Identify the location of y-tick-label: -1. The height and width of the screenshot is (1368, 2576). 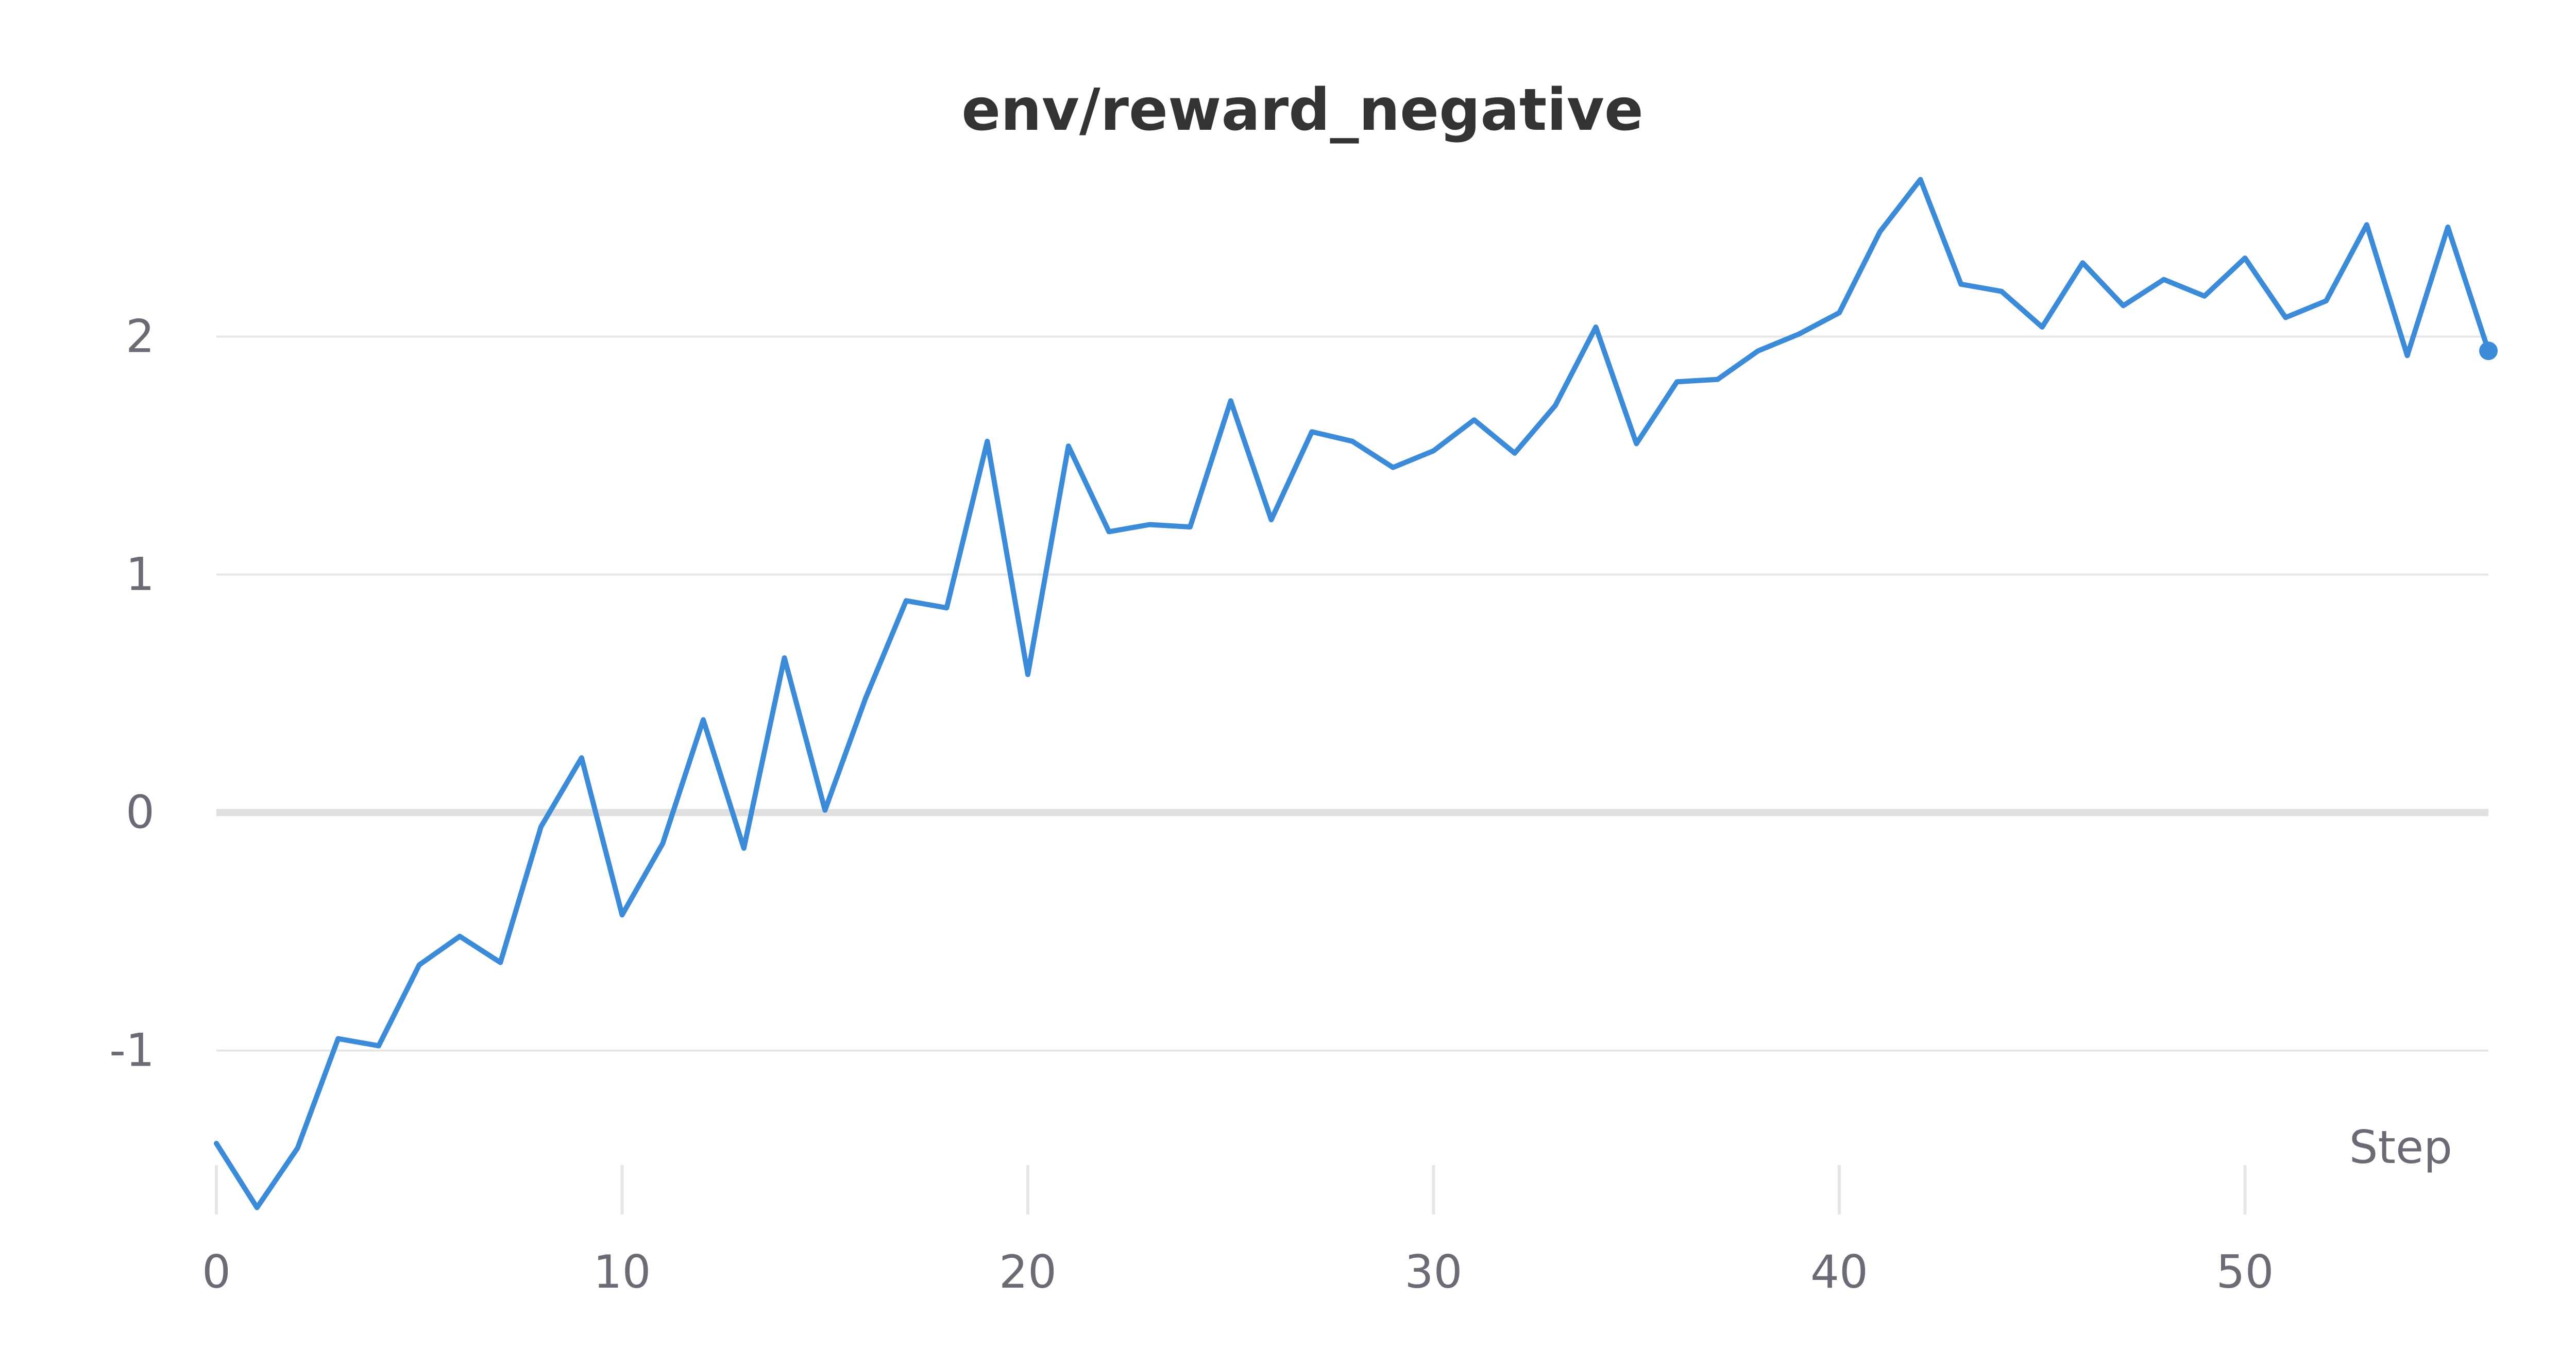
(132, 1050).